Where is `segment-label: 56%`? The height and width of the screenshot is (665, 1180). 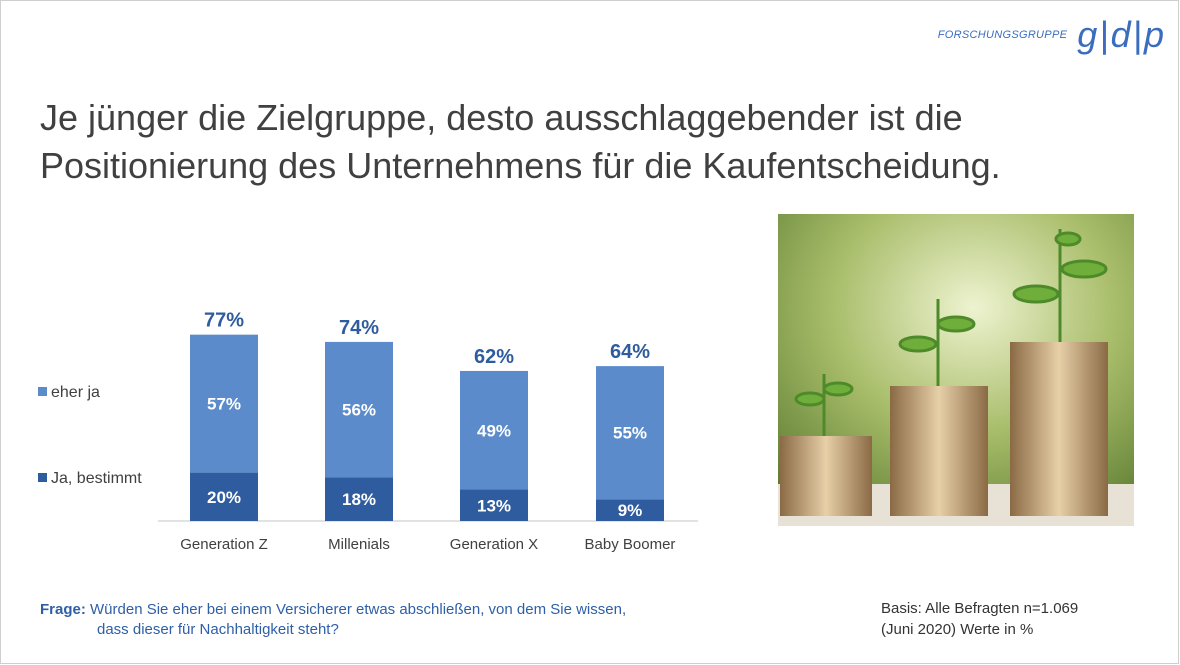 segment-label: 56% is located at coordinates (359, 410).